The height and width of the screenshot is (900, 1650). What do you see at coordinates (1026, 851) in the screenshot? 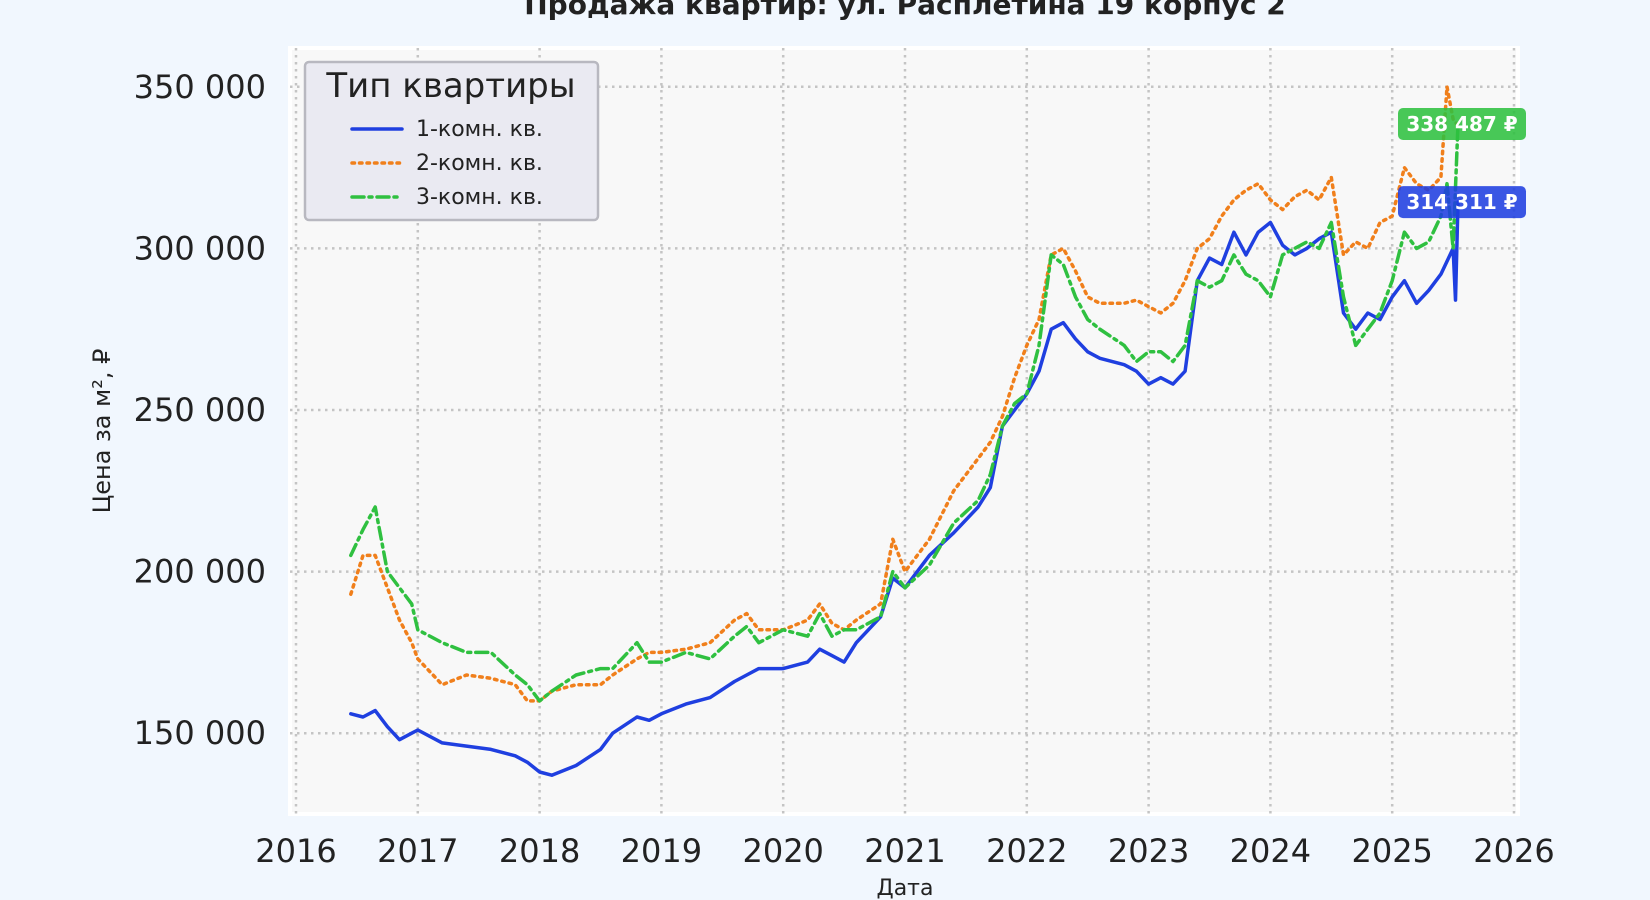
I see `x-tick-label: 2022` at bounding box center [1026, 851].